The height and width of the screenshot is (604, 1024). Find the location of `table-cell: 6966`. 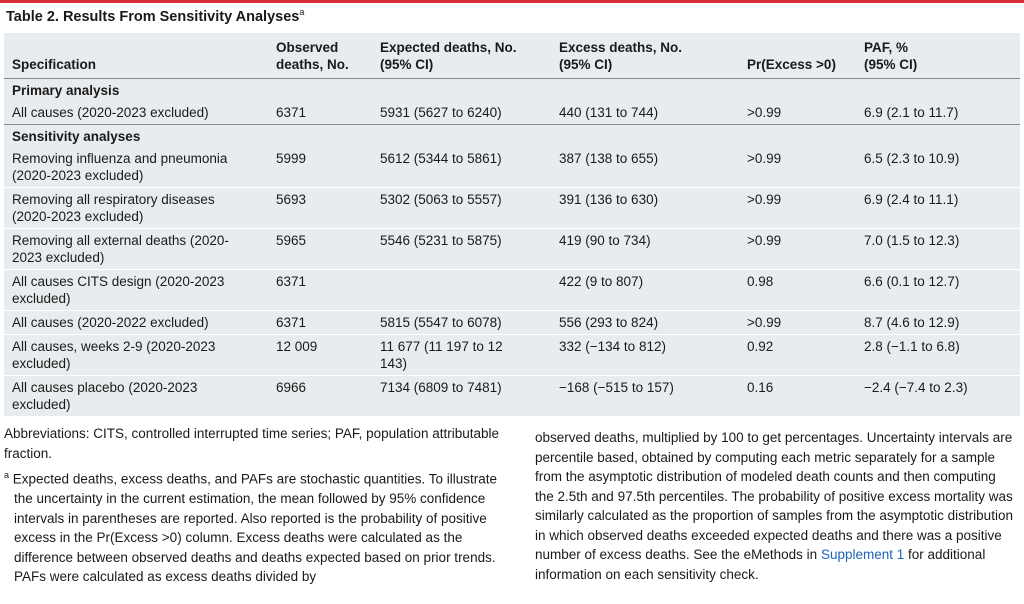

table-cell: 6966 is located at coordinates (320, 396).